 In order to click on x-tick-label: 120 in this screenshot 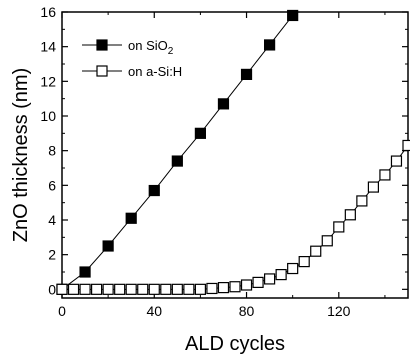, I will do `click(339, 311)`.